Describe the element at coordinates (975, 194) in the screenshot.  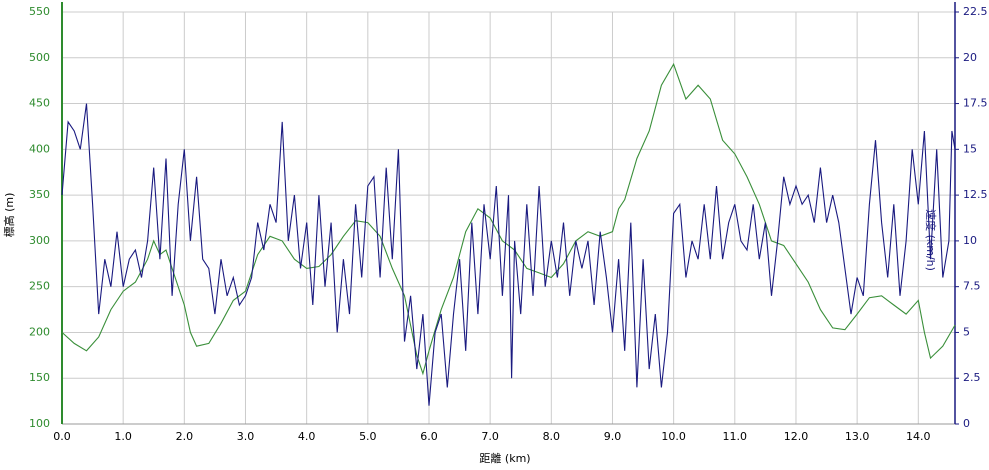
I see `y2-tick-label: 12.5` at that location.